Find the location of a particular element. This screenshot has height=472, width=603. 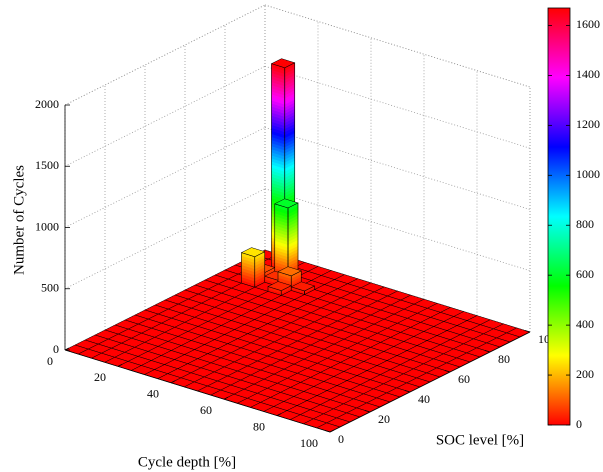

y-tick-label: 20 is located at coordinates (384, 419).